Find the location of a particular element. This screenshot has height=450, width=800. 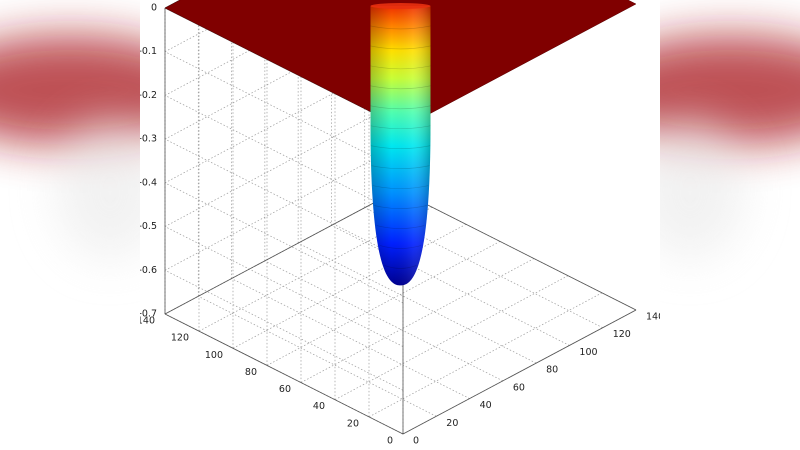

z-tick-label: -0.4 is located at coordinates (148, 182).